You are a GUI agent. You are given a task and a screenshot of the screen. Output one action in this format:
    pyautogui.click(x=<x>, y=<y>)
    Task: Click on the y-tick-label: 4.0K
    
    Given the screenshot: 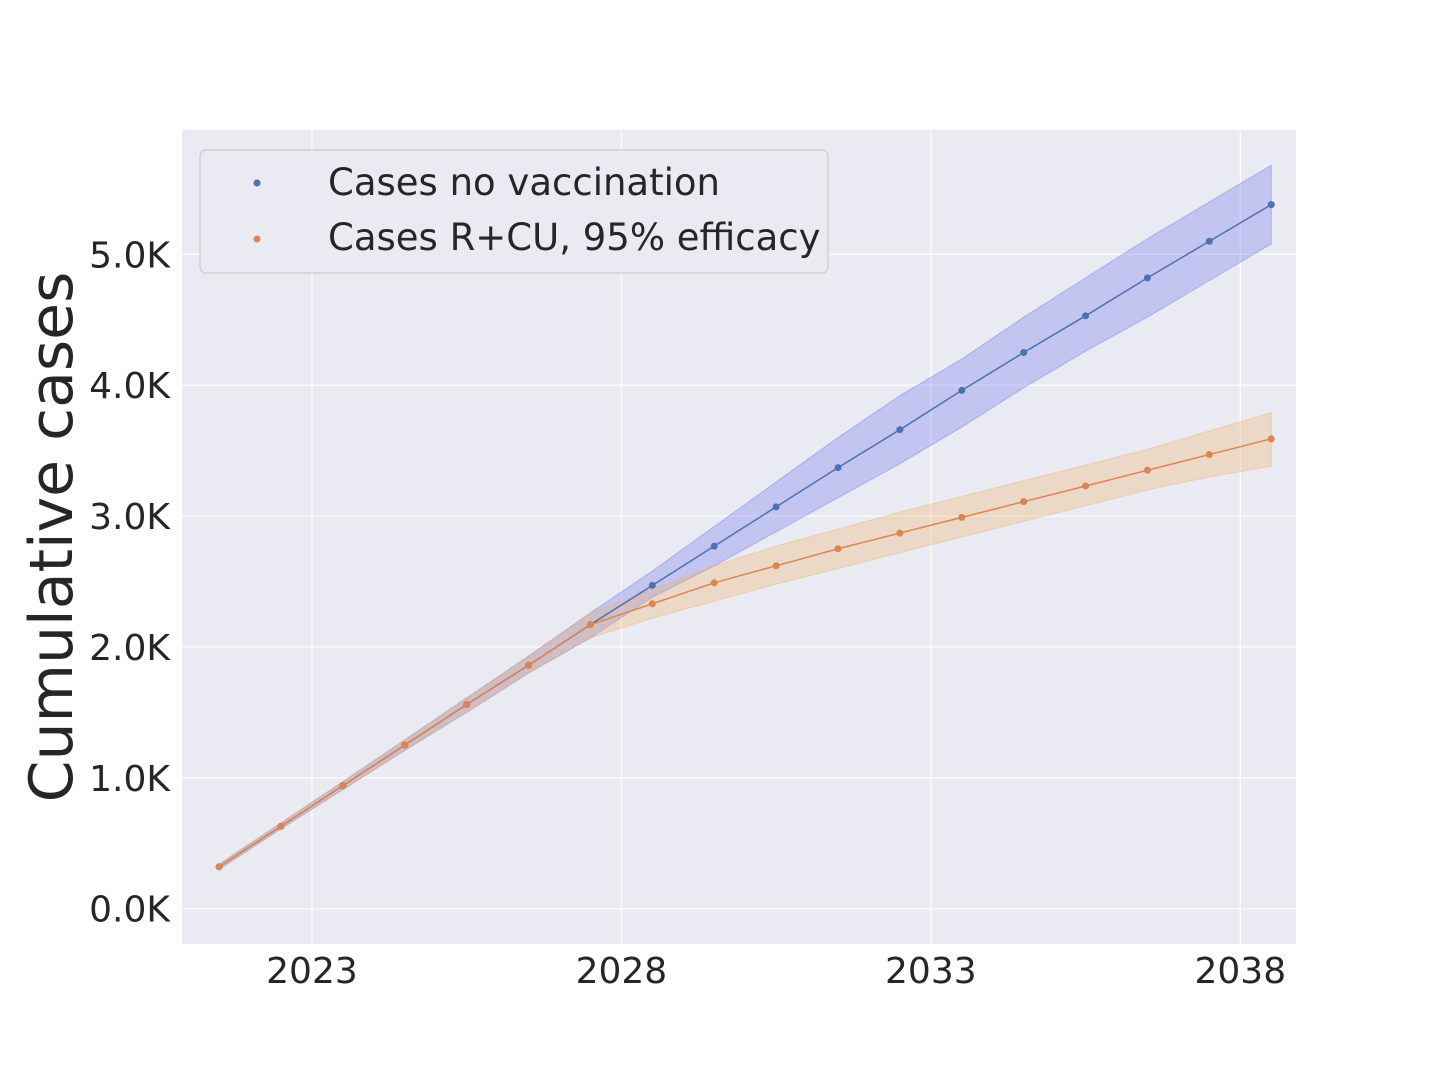 What is the action you would take?
    pyautogui.click(x=130, y=386)
    